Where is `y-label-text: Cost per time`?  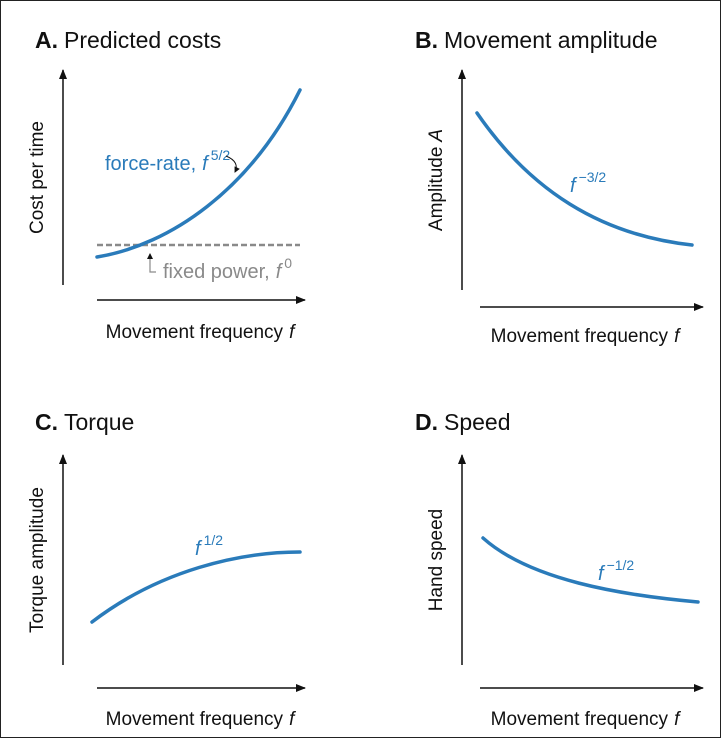
y-label-text: Cost per time is located at coordinates (37, 177).